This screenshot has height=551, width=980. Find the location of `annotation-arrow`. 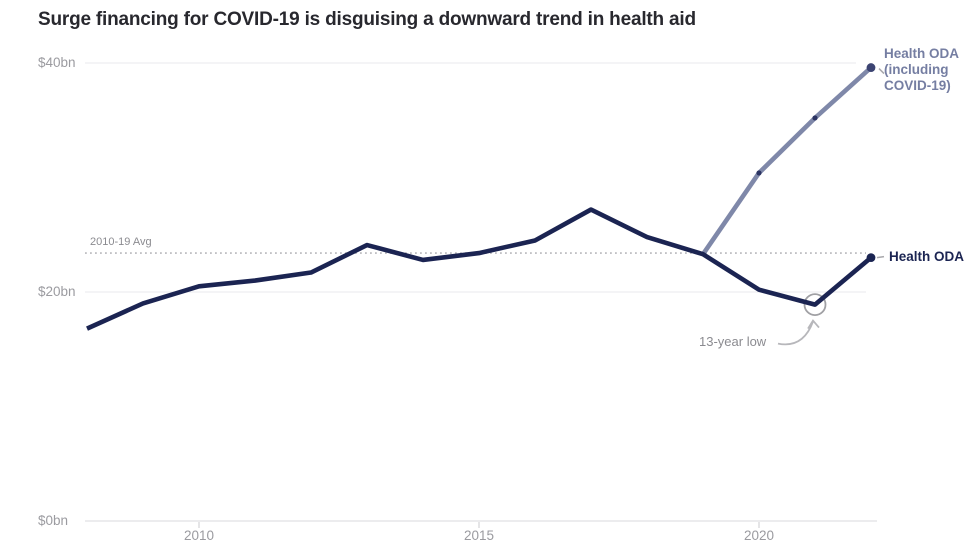

annotation-arrow is located at coordinates (795, 333).